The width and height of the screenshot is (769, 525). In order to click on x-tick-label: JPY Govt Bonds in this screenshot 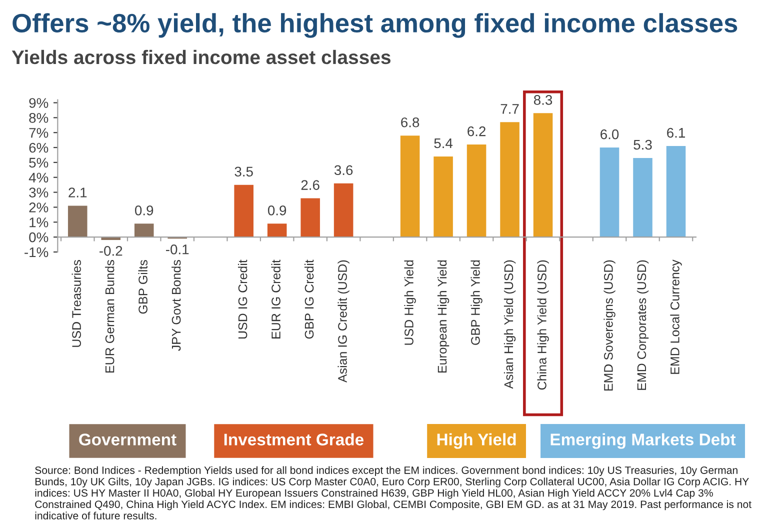, I will do `click(176, 305)`.